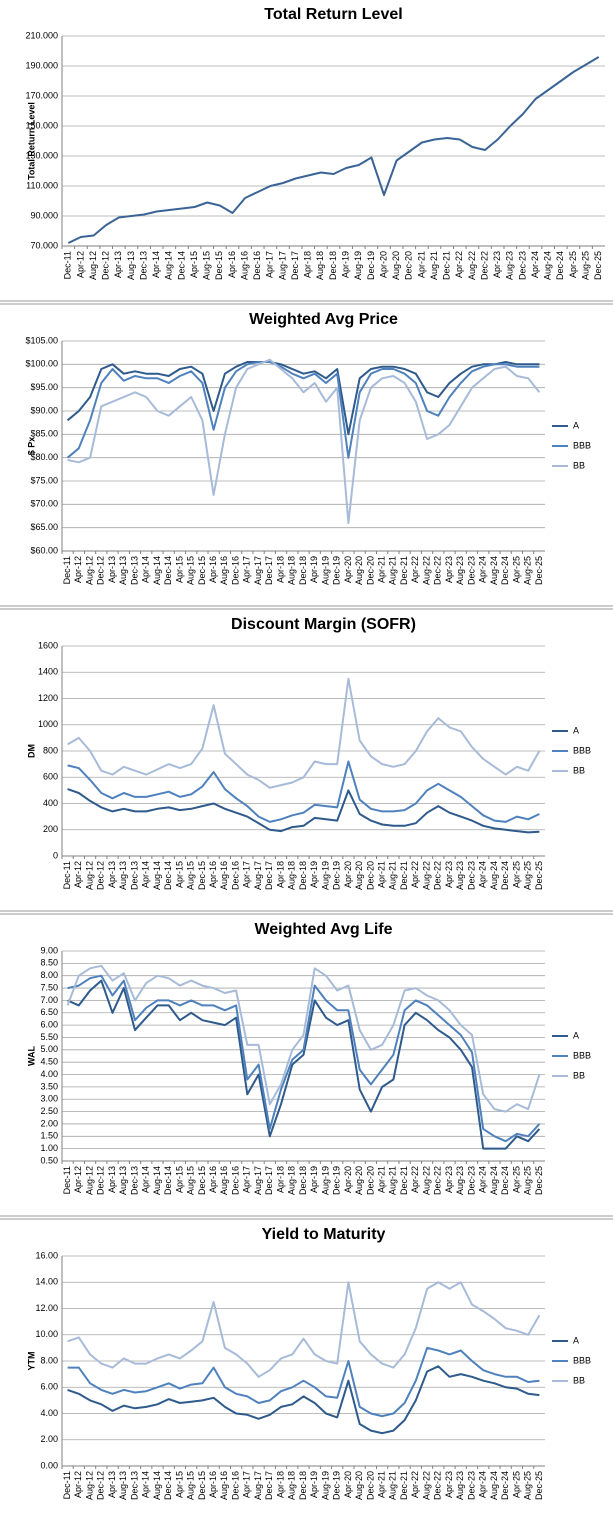  I want to click on x-tick-label: Apr-22, so click(459, 264).